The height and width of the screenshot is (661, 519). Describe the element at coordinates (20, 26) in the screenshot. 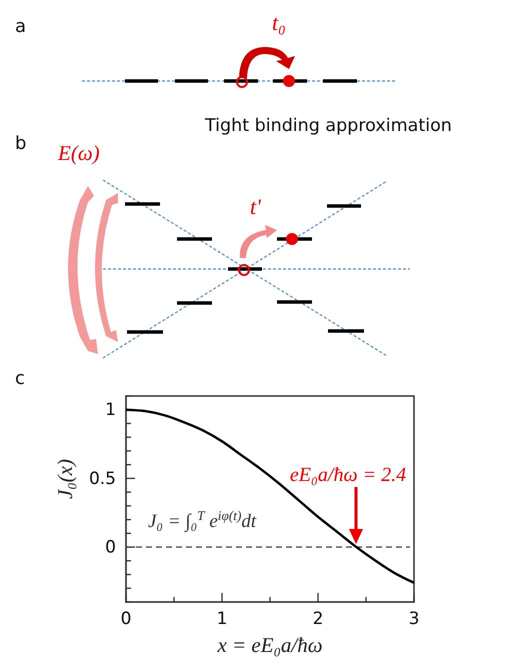

I see `text: a` at that location.